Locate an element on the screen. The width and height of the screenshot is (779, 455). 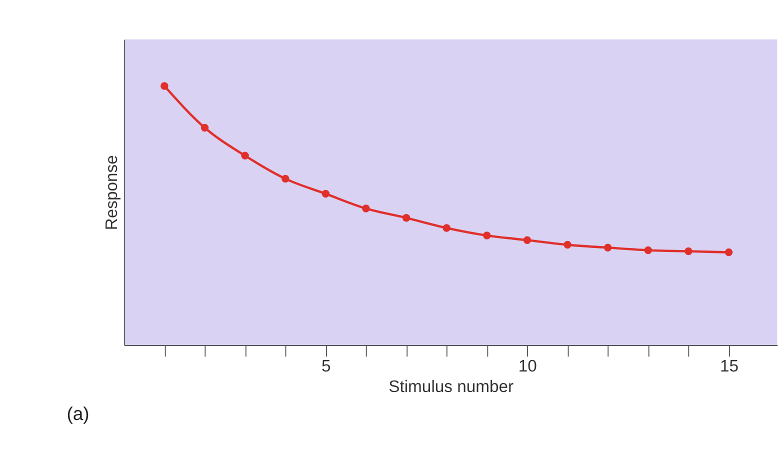
x-tick-label: 5 is located at coordinates (326, 366).